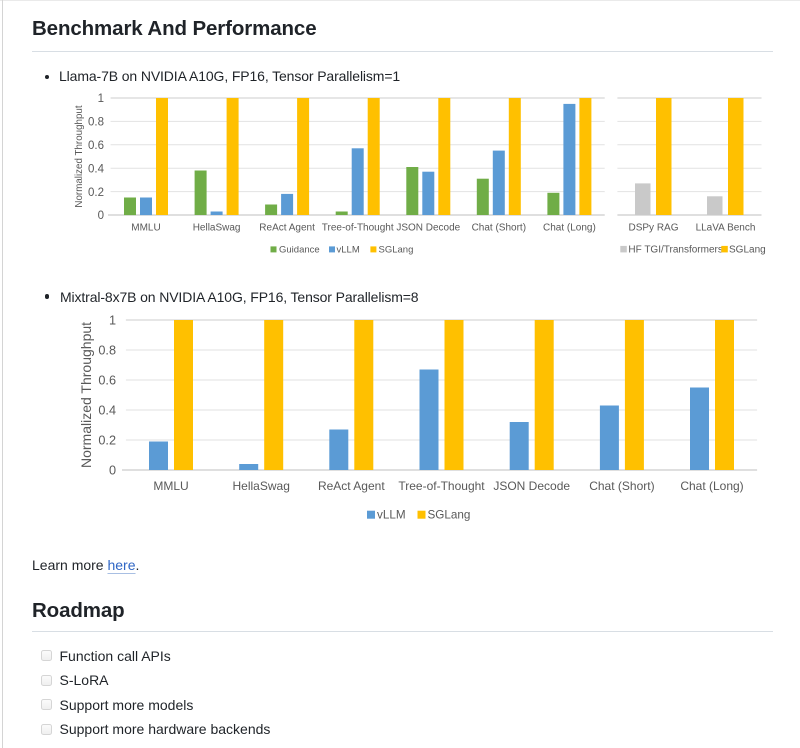  I want to click on svg-text: LLaVA Bench, so click(726, 228).